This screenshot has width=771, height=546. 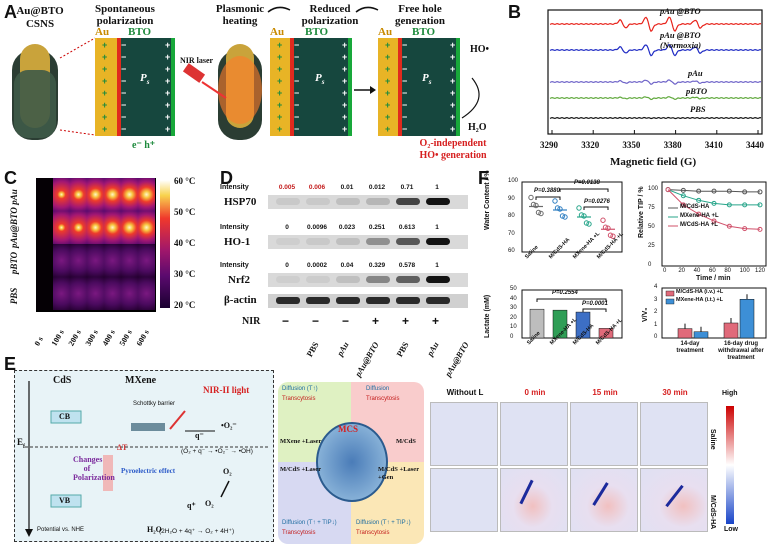 What do you see at coordinates (317, 227) in the screenshot?
I see `intensity-value: 0.0096` at bounding box center [317, 227].